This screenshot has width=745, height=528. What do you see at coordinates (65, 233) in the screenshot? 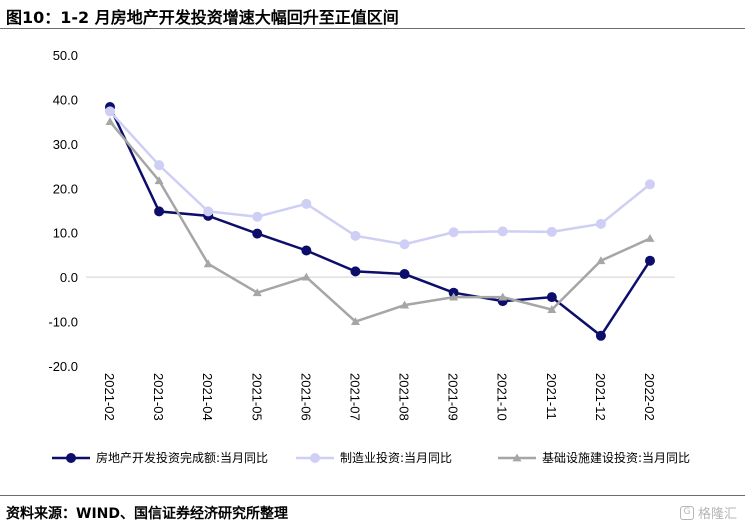
I see `y-tick-label: 10.0` at bounding box center [65, 233].